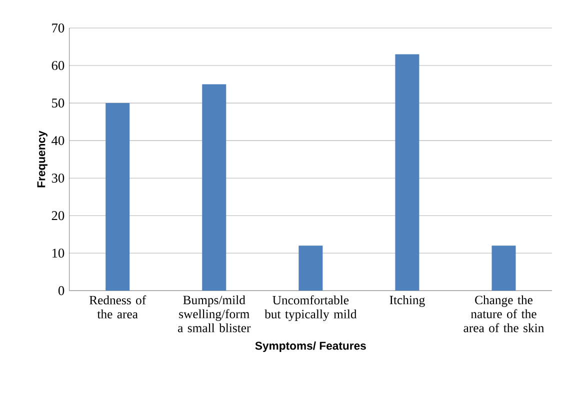  I want to click on x-tick-label: Itching, so click(407, 301).